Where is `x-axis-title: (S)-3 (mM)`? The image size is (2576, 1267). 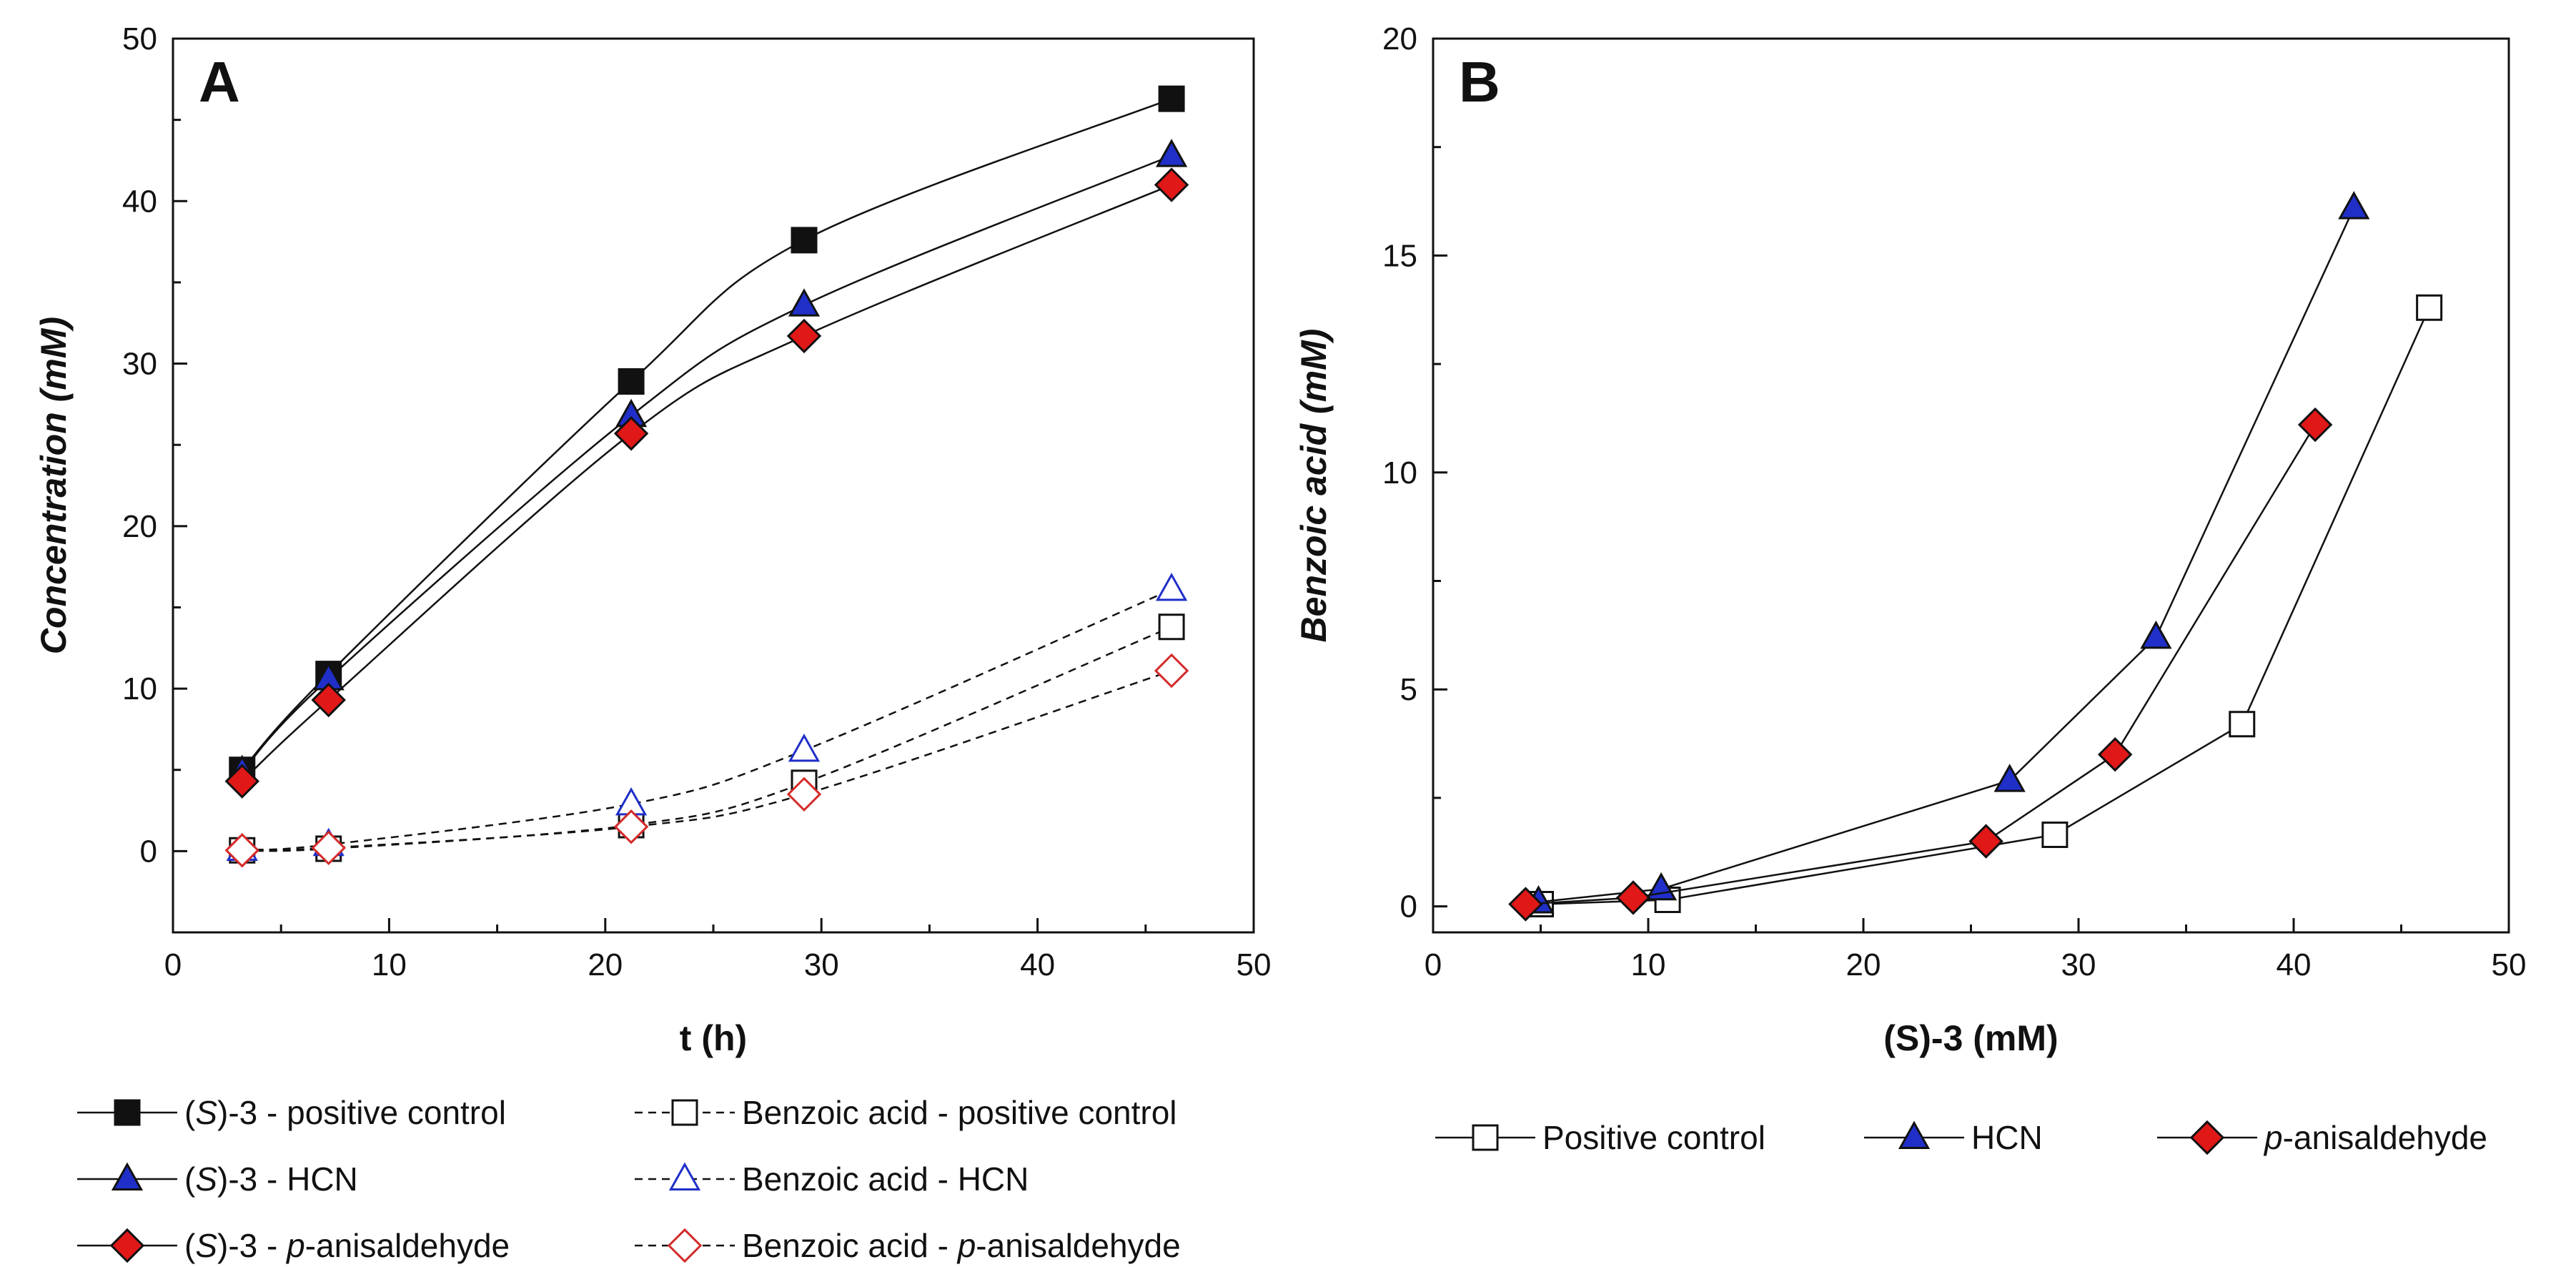 x-axis-title: (S)-3 (mM) is located at coordinates (1970, 1038).